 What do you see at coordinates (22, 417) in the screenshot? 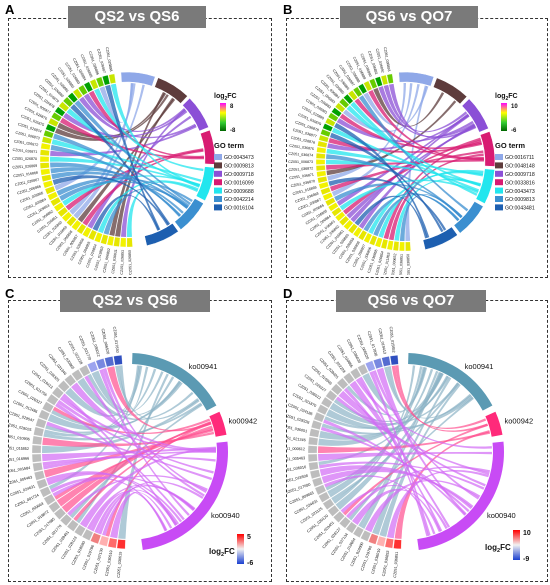
I see `gene-label: CZ051_029547` at bounding box center [22, 417].